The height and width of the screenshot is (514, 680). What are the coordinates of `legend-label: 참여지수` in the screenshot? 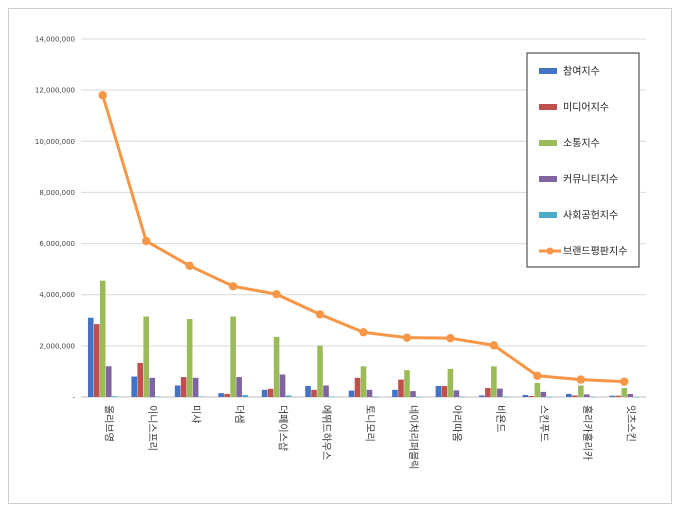 It's located at (581, 72).